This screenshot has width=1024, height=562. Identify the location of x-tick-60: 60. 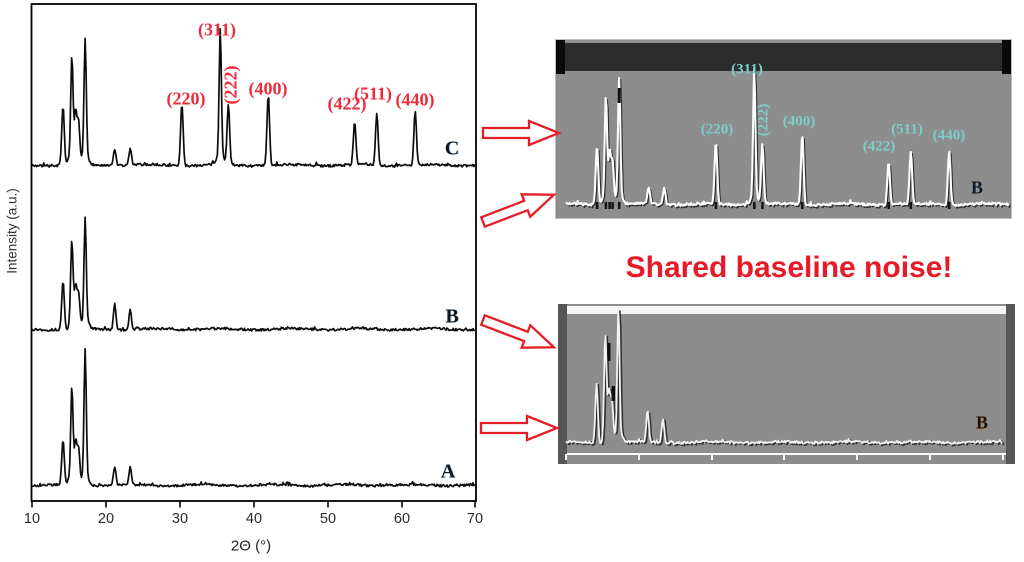
(402, 519).